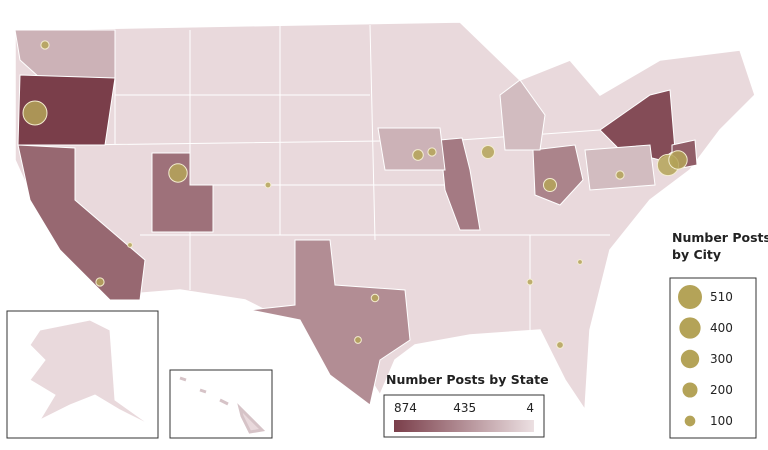  I want to click on city-legend-label: 300, so click(721, 359).